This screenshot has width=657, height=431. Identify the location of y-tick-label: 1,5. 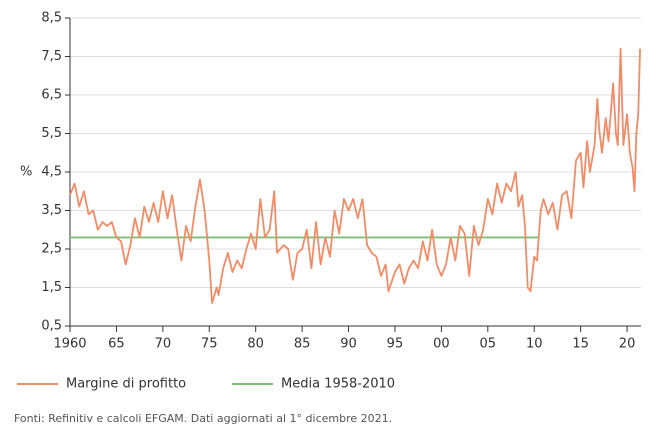
(51, 287).